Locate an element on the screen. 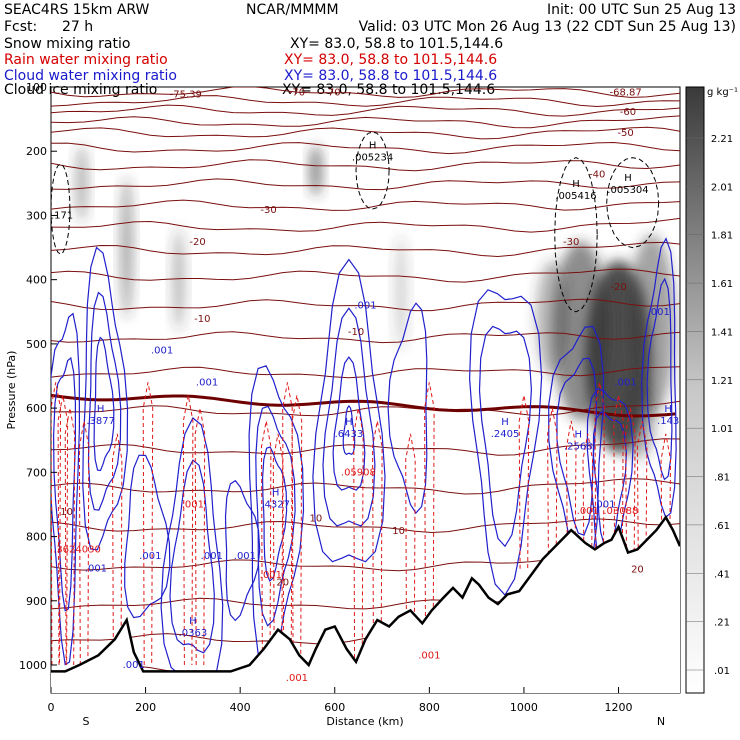 Image resolution: width=740 pixels, height=740 pixels. maximum-value-4: .6433 is located at coordinates (349, 434).